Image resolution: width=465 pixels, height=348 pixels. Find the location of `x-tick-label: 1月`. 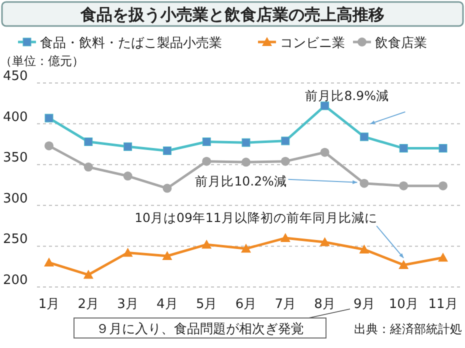

x-tick-label: 1月 is located at coordinates (49, 304).